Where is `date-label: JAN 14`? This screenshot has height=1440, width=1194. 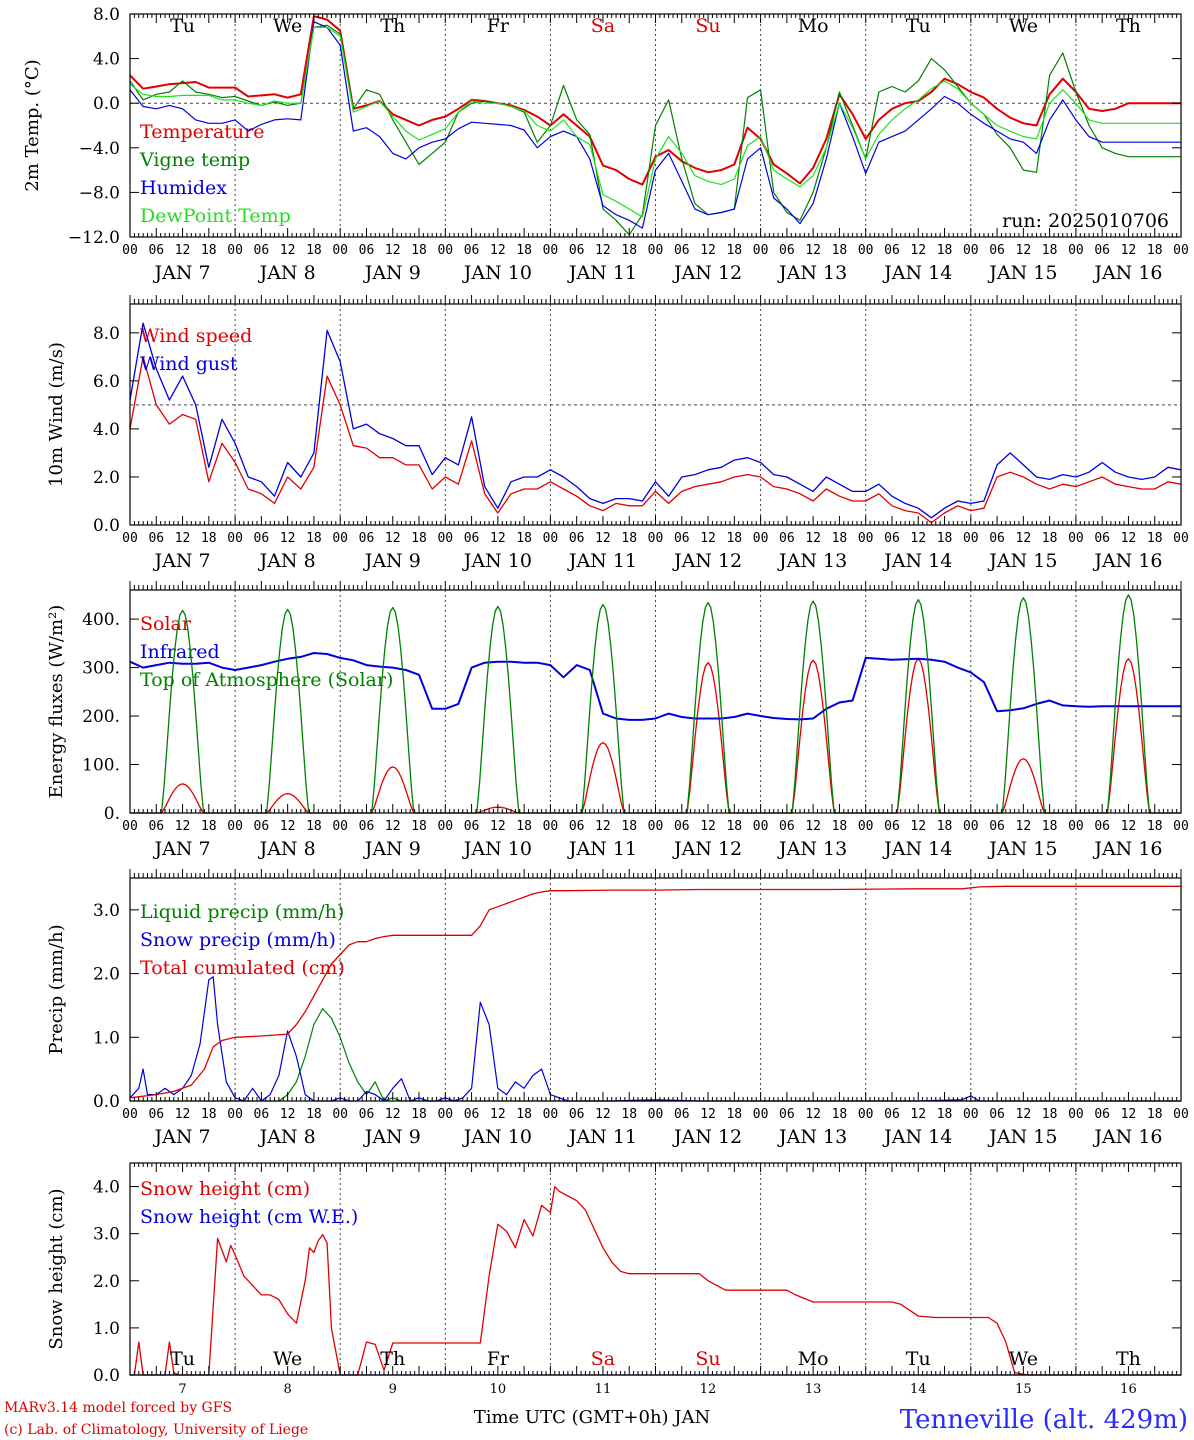 date-label: JAN 14 is located at coordinates (917, 273).